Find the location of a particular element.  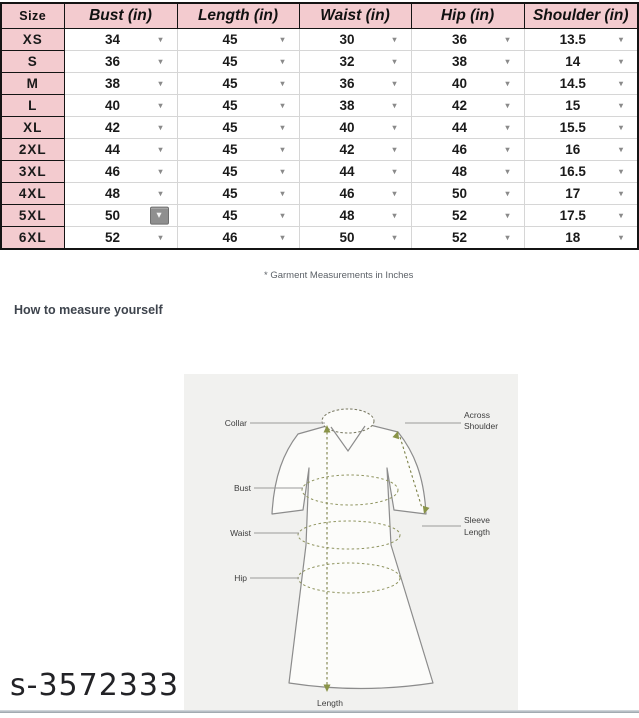

measurement-cell: 17 ▾ is located at coordinates (581, 193).